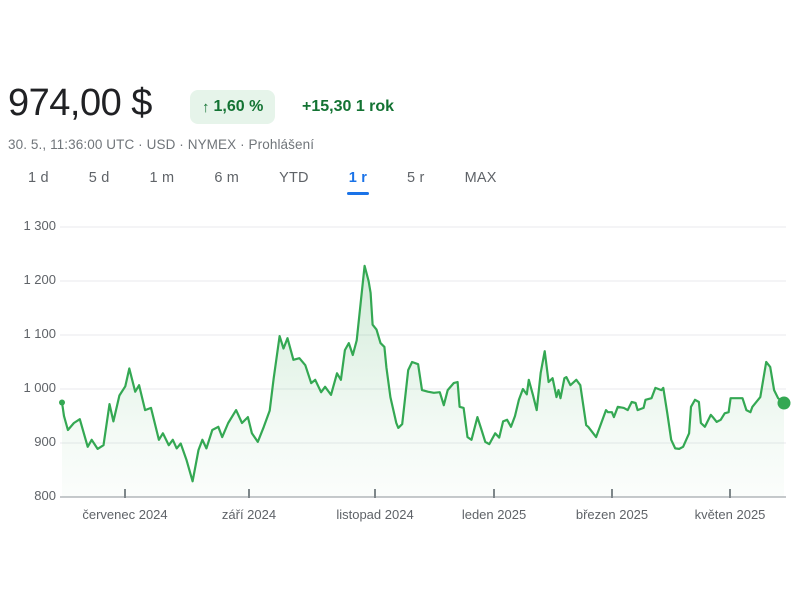  Describe the element at coordinates (226, 180) in the screenshot. I see `tab-6m: 6 m` at that location.